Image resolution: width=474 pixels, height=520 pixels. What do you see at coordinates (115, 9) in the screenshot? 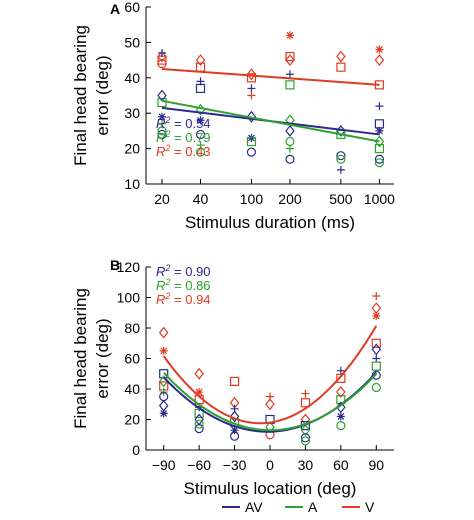
I see `panel-label: A` at bounding box center [115, 9].